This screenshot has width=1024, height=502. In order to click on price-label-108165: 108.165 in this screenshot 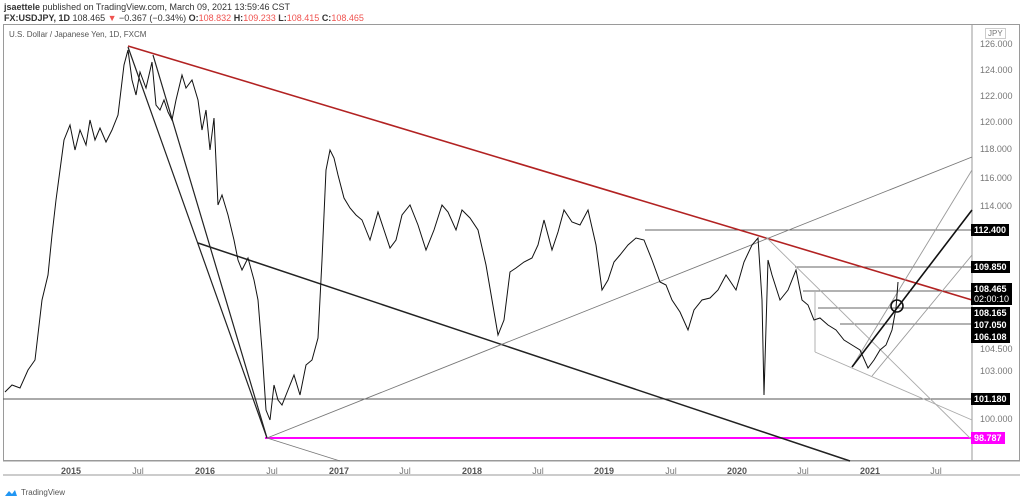, I will do `click(990, 313)`.